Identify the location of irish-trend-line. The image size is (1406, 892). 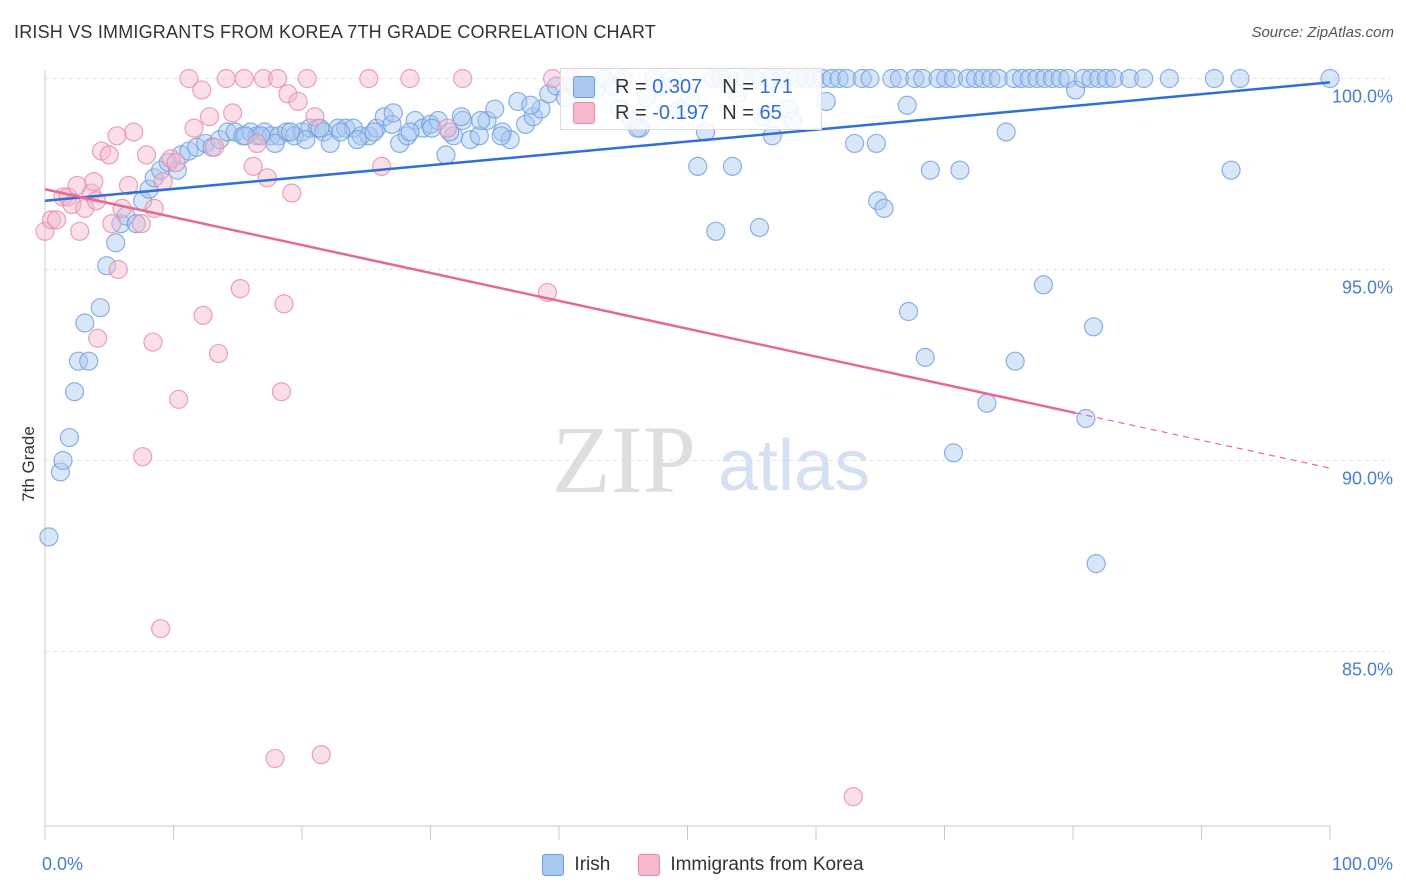
(687, 141).